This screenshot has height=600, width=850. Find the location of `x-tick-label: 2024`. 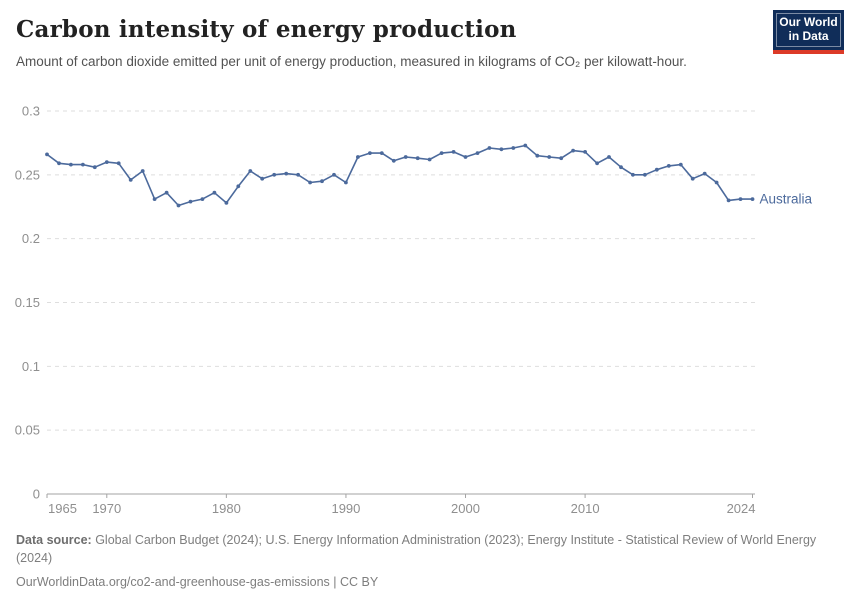

x-tick-label: 2024 is located at coordinates (741, 508).